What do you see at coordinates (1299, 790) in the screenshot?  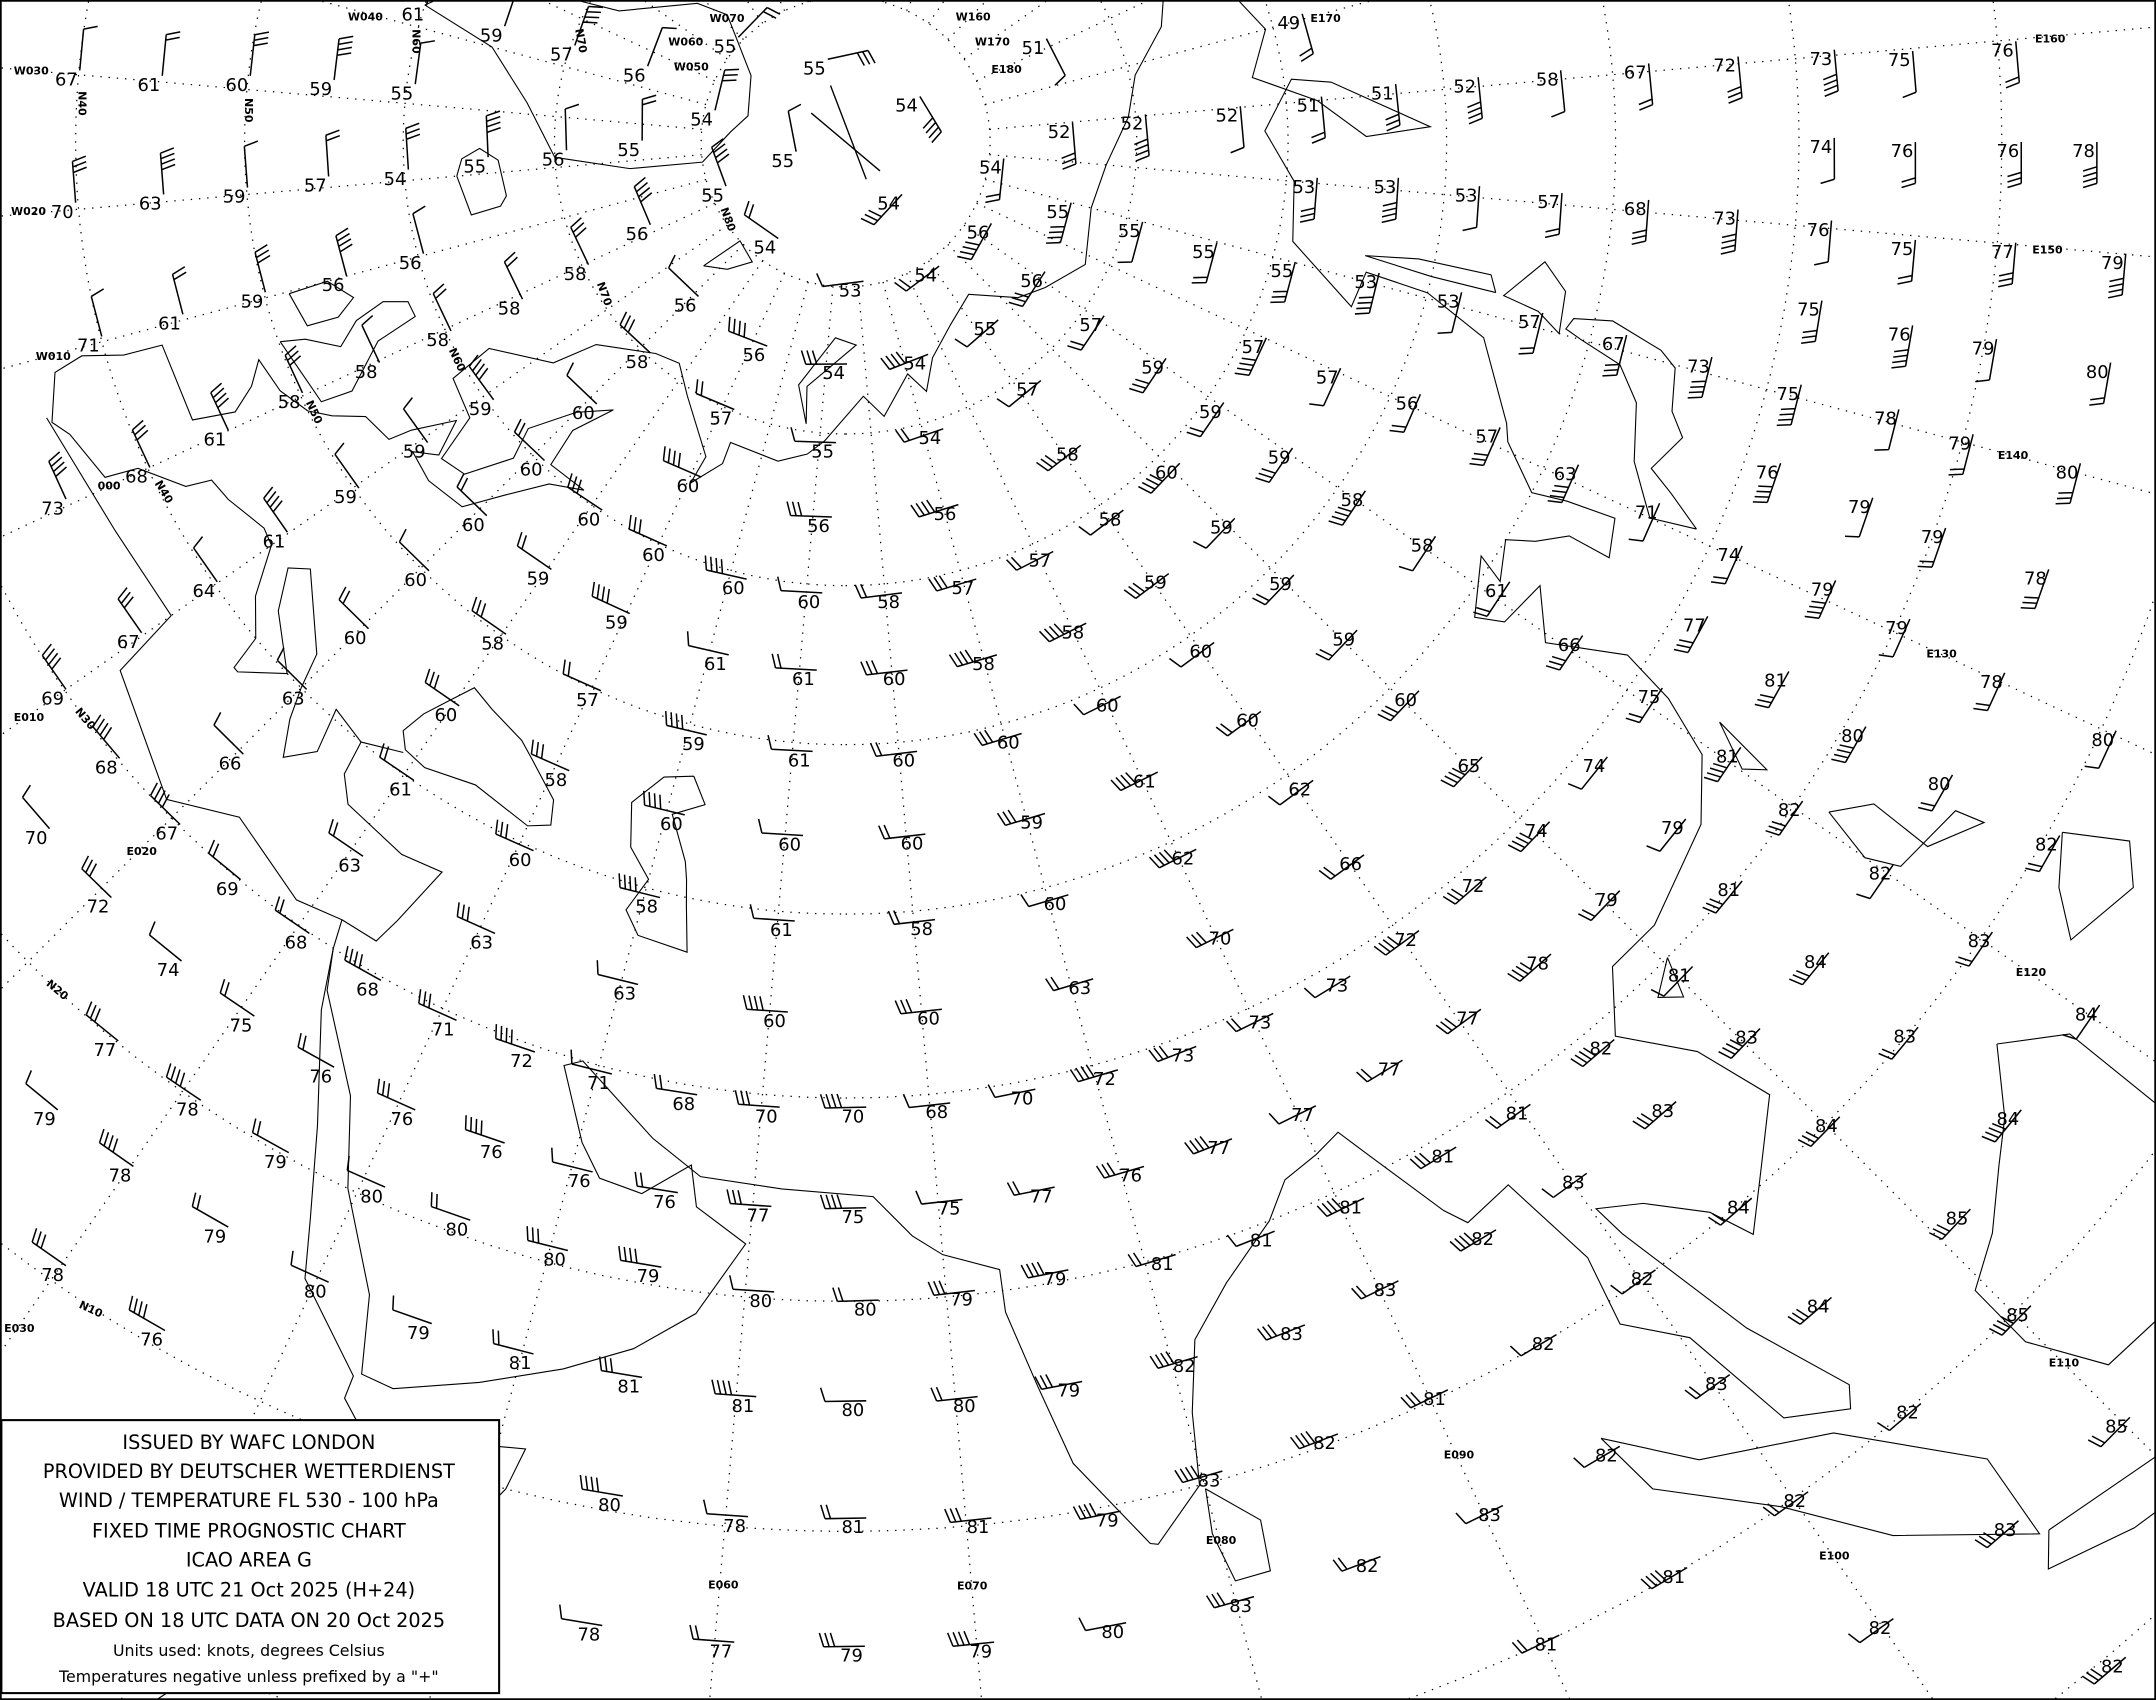 I see `temperature-label: 62` at bounding box center [1299, 790].